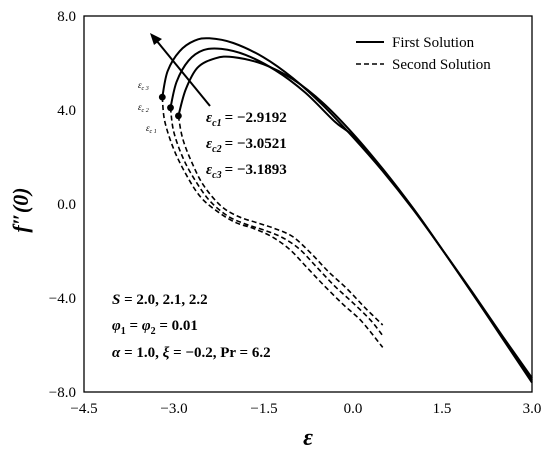 The image size is (550, 455). I want to click on direction-arrow, so click(180, 70).